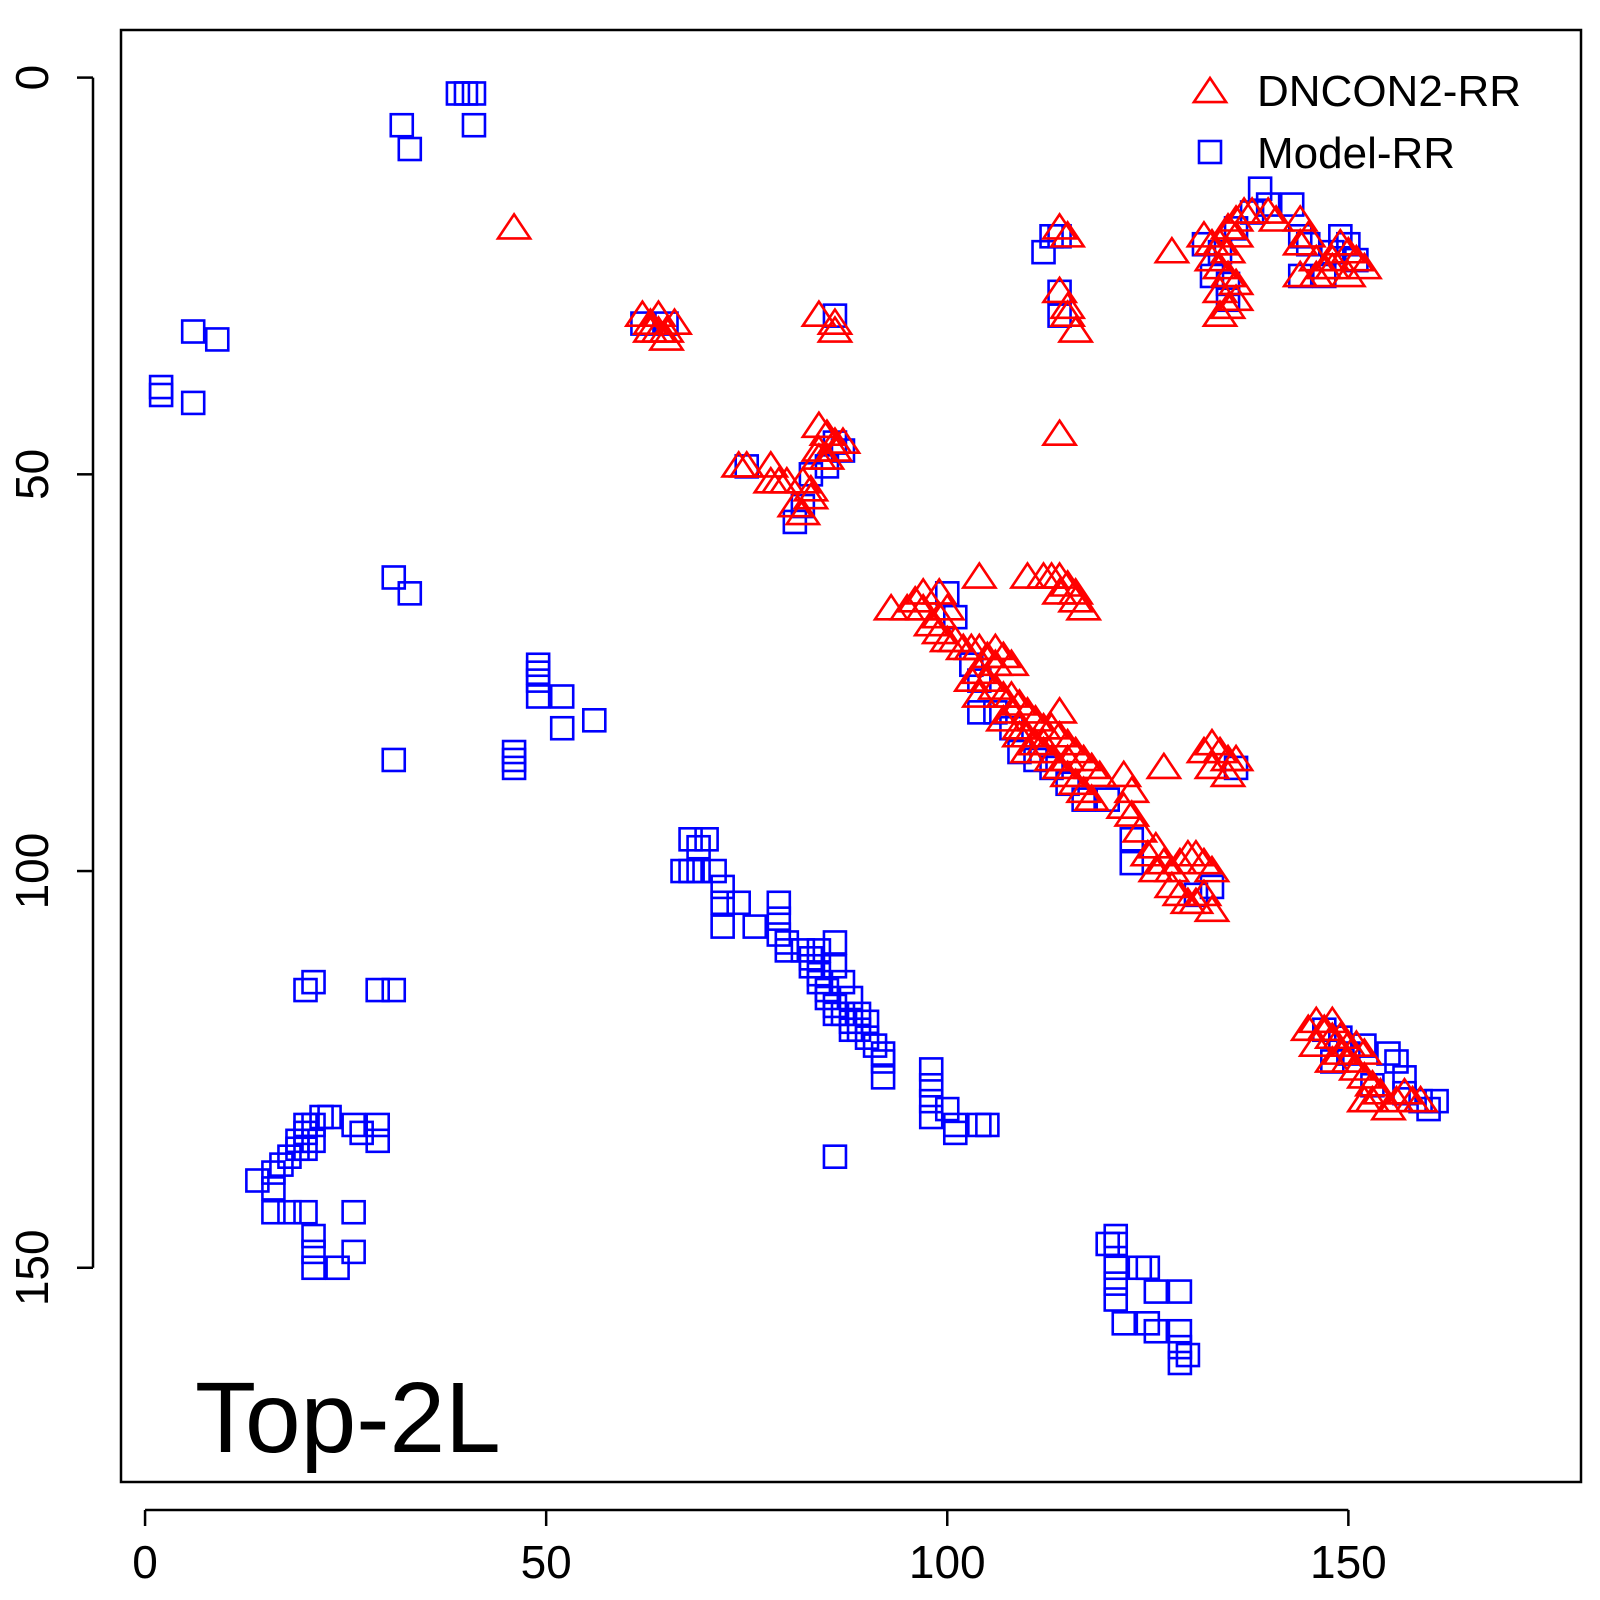 This screenshot has height=1600, width=1600. I want to click on legend-square-icon, so click(1210, 152).